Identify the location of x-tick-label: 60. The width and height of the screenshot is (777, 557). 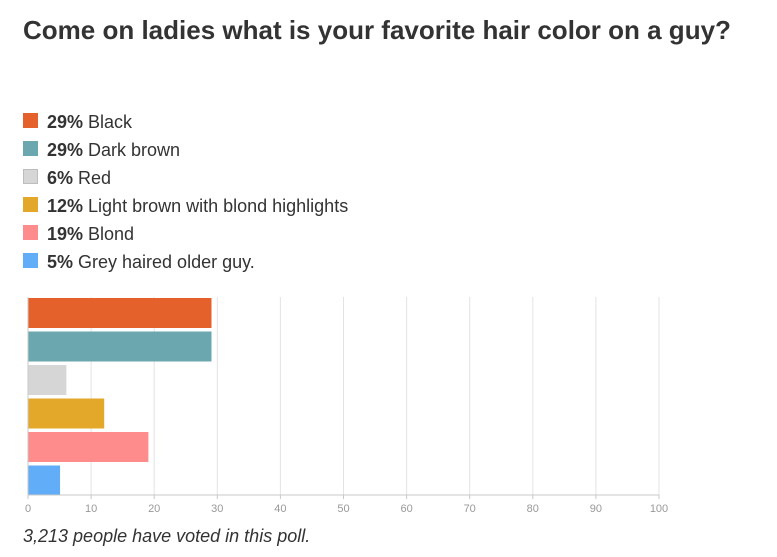
(406, 509).